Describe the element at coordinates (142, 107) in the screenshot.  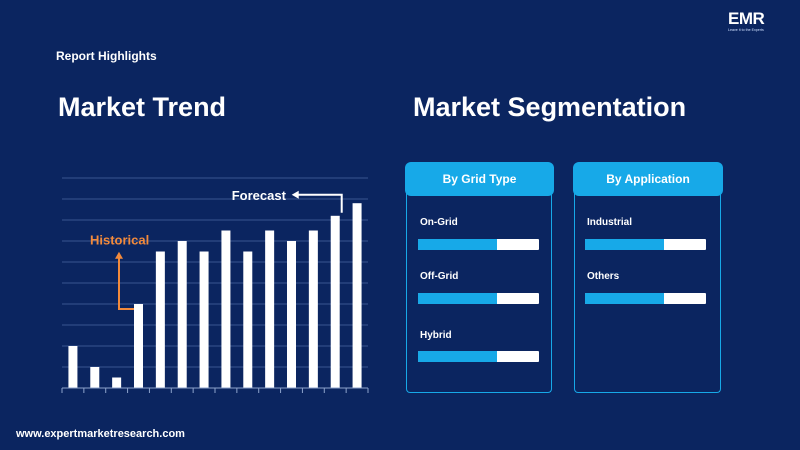
I see `market-trend-title: Market Trend` at that location.